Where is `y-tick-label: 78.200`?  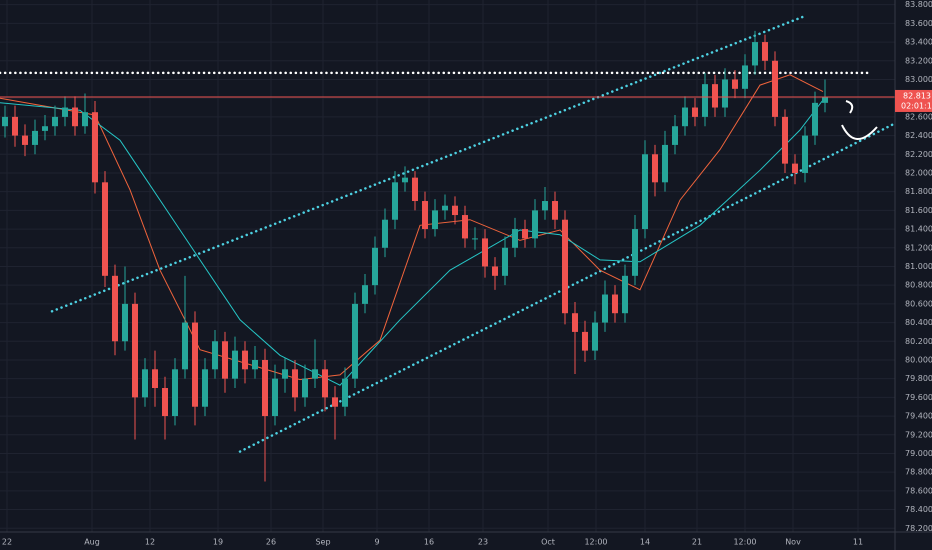
y-tick-label: 78.200 is located at coordinates (918, 528).